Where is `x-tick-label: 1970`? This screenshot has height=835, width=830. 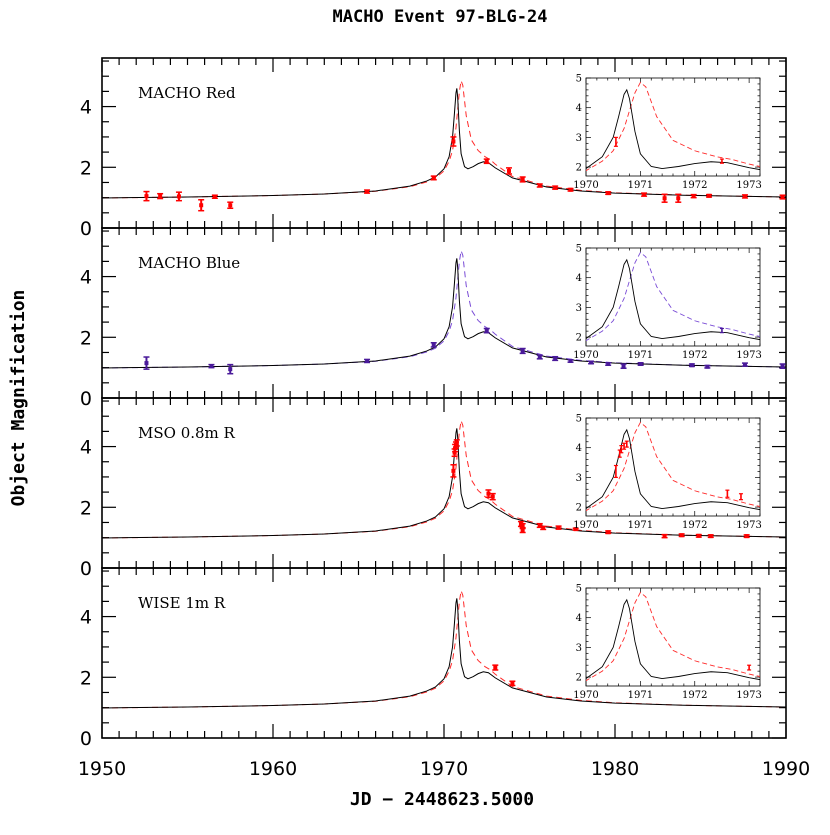 x-tick-label: 1970 is located at coordinates (444, 769).